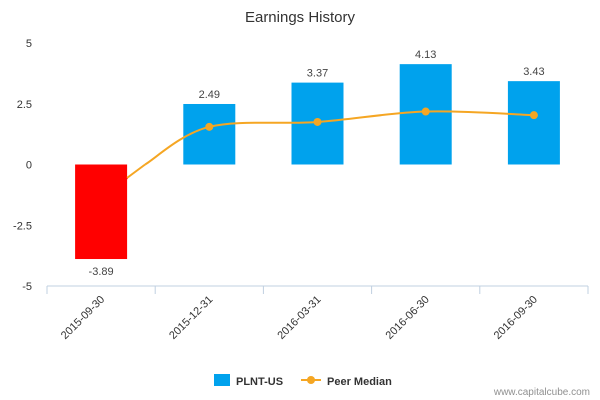 This screenshot has width=600, height=400. Describe the element at coordinates (317, 74) in the screenshot. I see `bar-value-label: 3.37` at that location.